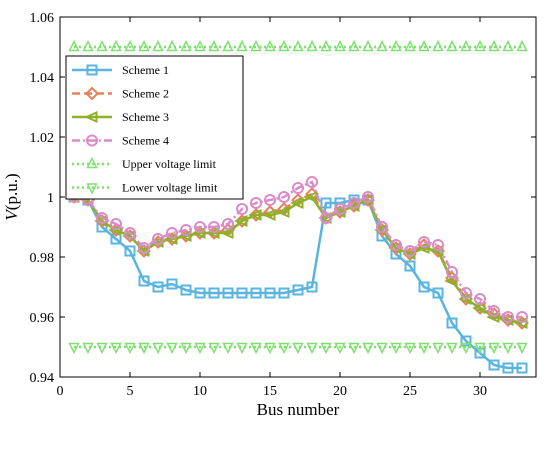 The width and height of the screenshot is (550, 450). Describe the element at coordinates (145, 117) in the screenshot. I see `legend-label: Scheme 3` at that location.